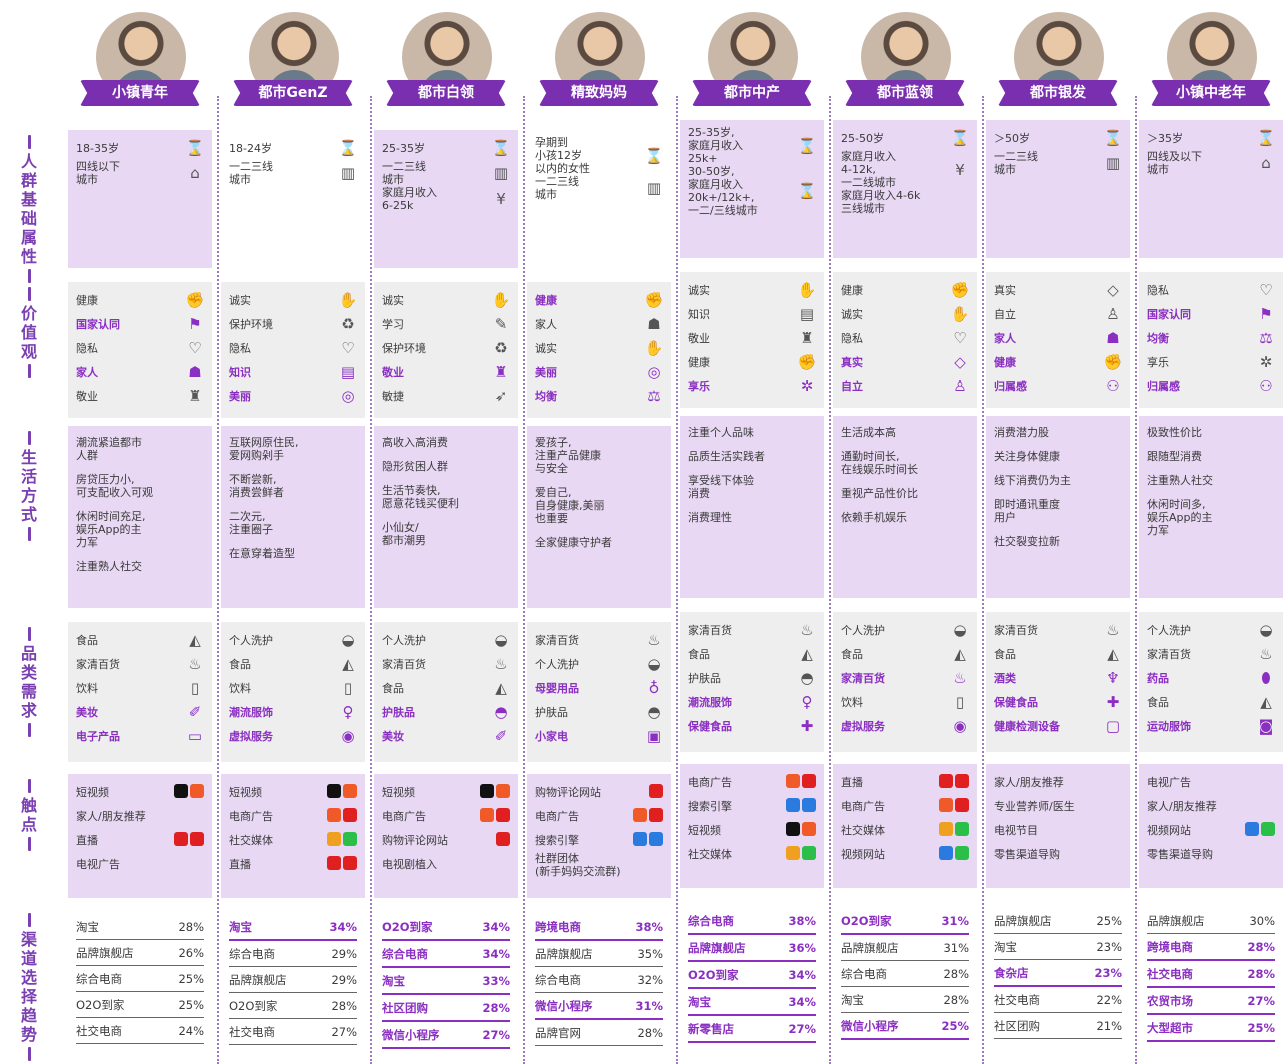  What do you see at coordinates (956, 999) in the screenshot?
I see `channel-pct: 28%` at bounding box center [956, 999].